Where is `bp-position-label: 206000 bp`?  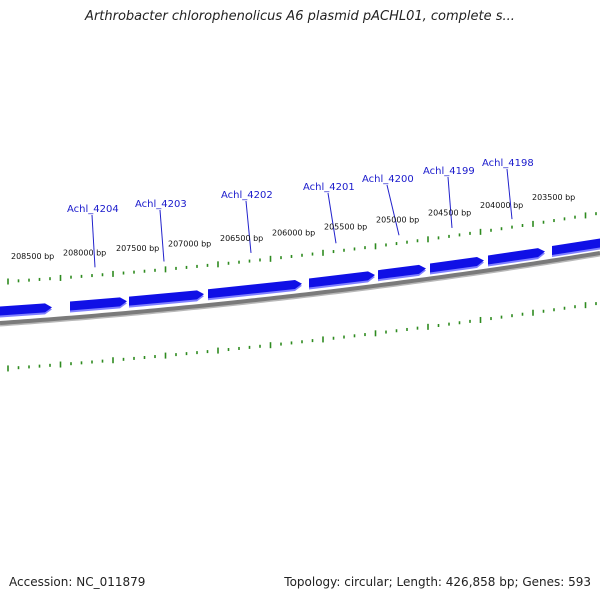 bp-position-label: 206000 bp is located at coordinates (293, 232).